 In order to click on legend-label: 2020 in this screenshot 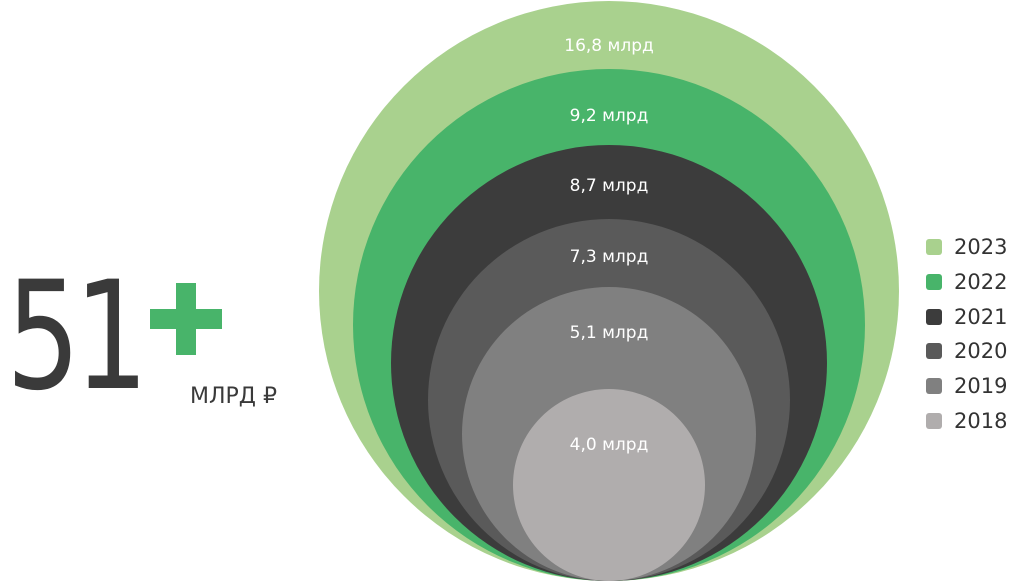, I will do `click(981, 351)`.